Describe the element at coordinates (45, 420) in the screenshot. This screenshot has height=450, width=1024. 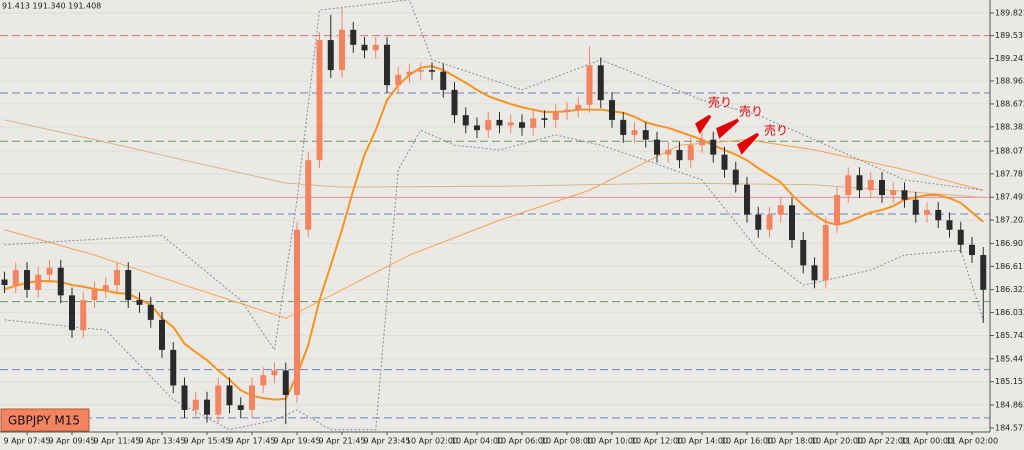
I see `symbol-box` at that location.